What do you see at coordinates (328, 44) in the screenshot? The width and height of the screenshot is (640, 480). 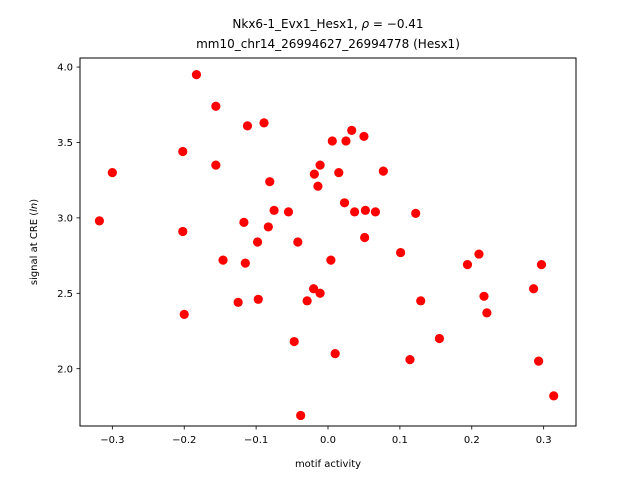 I see `chart-title-line2: mm10_chr14_26994627_26994778 (Hesx1)` at bounding box center [328, 44].